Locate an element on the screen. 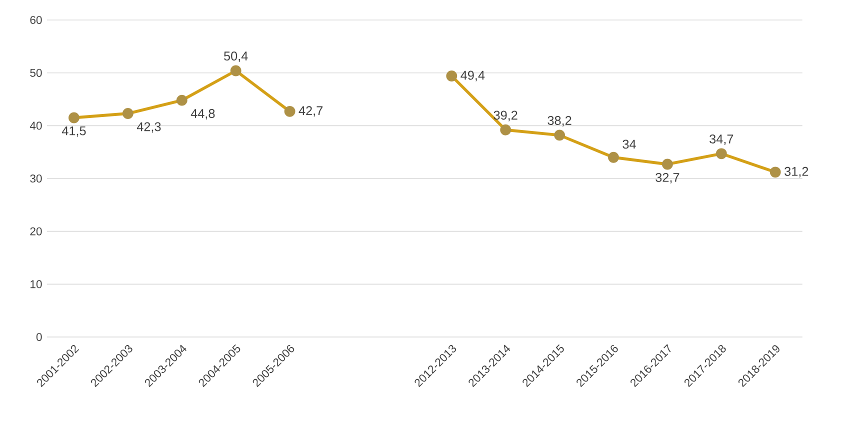  y-tick-label: 0 is located at coordinates (39, 337).